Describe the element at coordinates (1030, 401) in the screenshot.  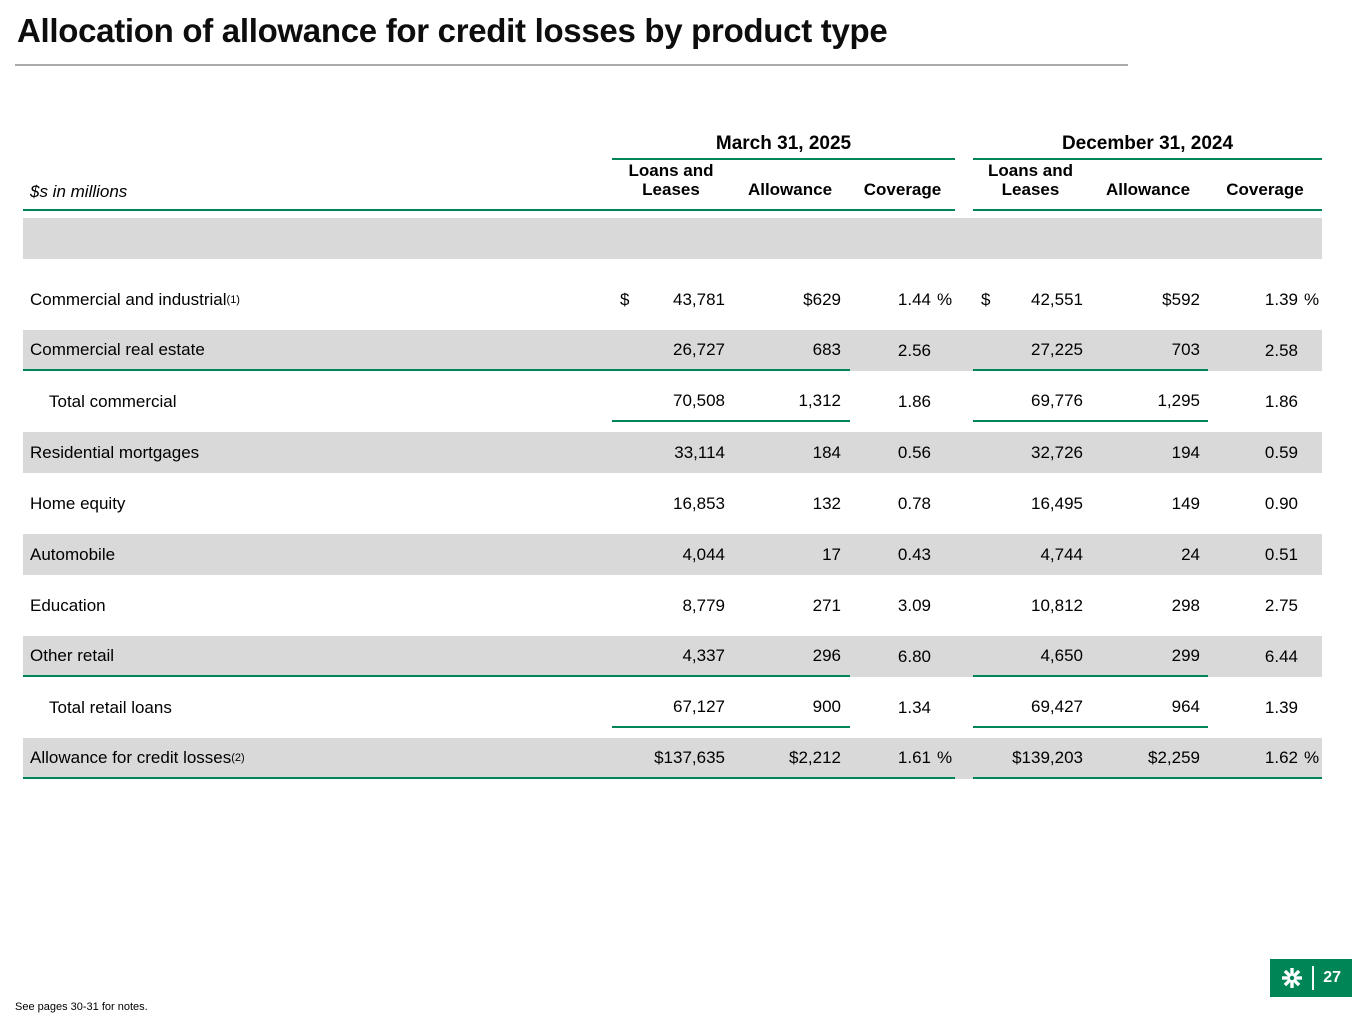
I see `table-cell: 69,776` at that location.